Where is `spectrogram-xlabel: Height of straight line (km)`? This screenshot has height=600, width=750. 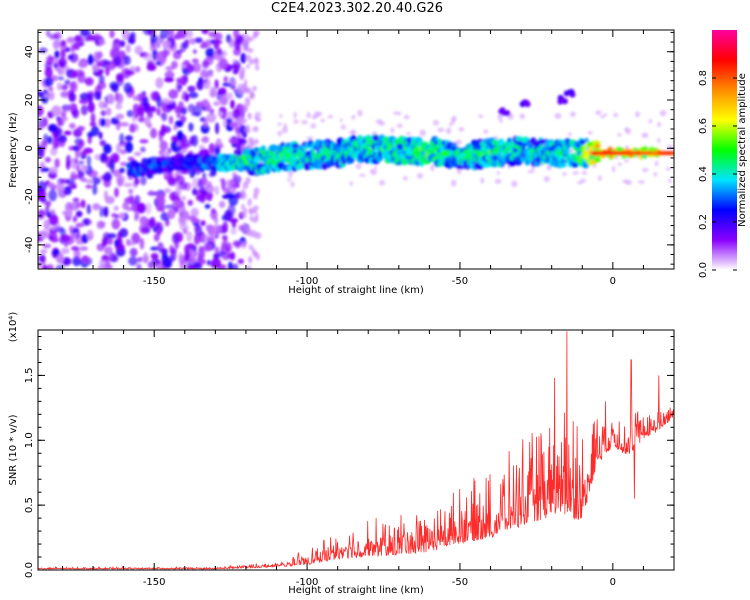
spectrogram-xlabel: Height of straight line (km) is located at coordinates (356, 290).